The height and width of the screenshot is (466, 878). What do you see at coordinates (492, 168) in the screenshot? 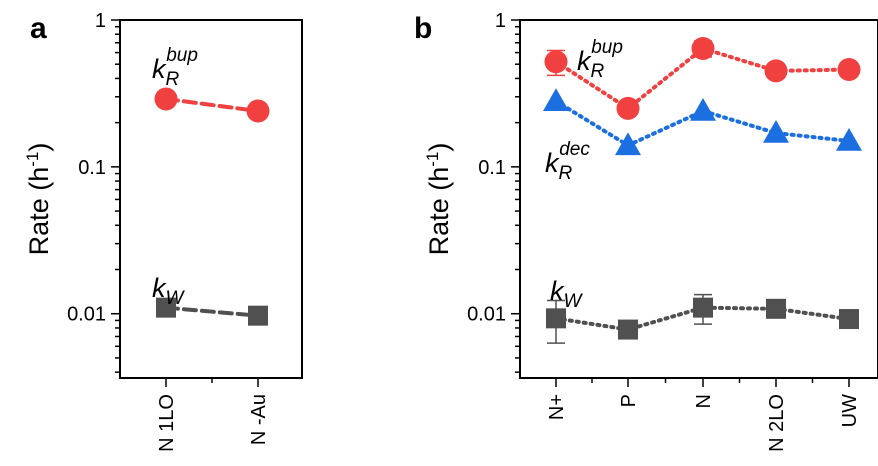
I see `panel-b-y-tick-label: 0.1` at bounding box center [492, 168].